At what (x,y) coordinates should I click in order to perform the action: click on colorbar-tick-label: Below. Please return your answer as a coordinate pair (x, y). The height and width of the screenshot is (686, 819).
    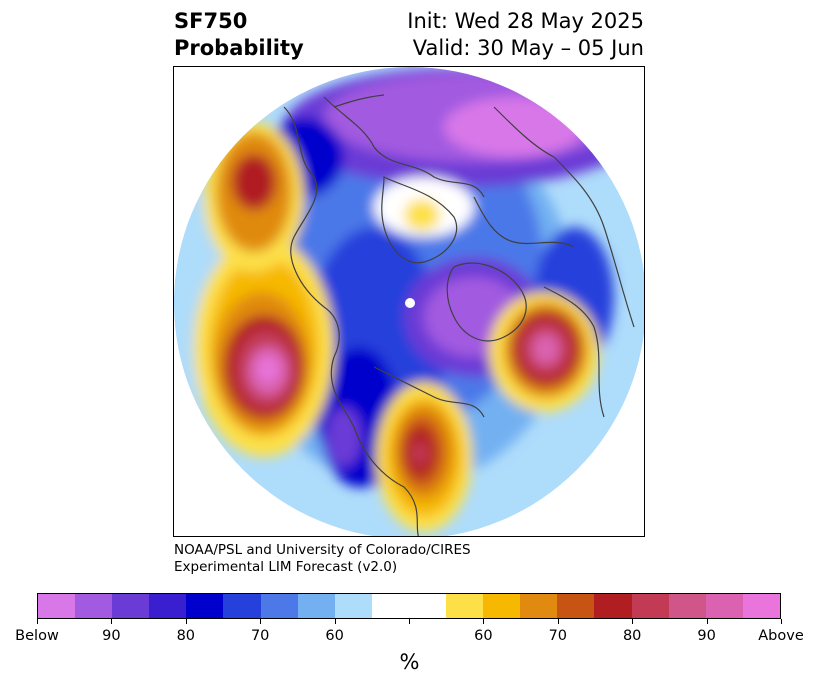
    Looking at the image, I should click on (37, 636).